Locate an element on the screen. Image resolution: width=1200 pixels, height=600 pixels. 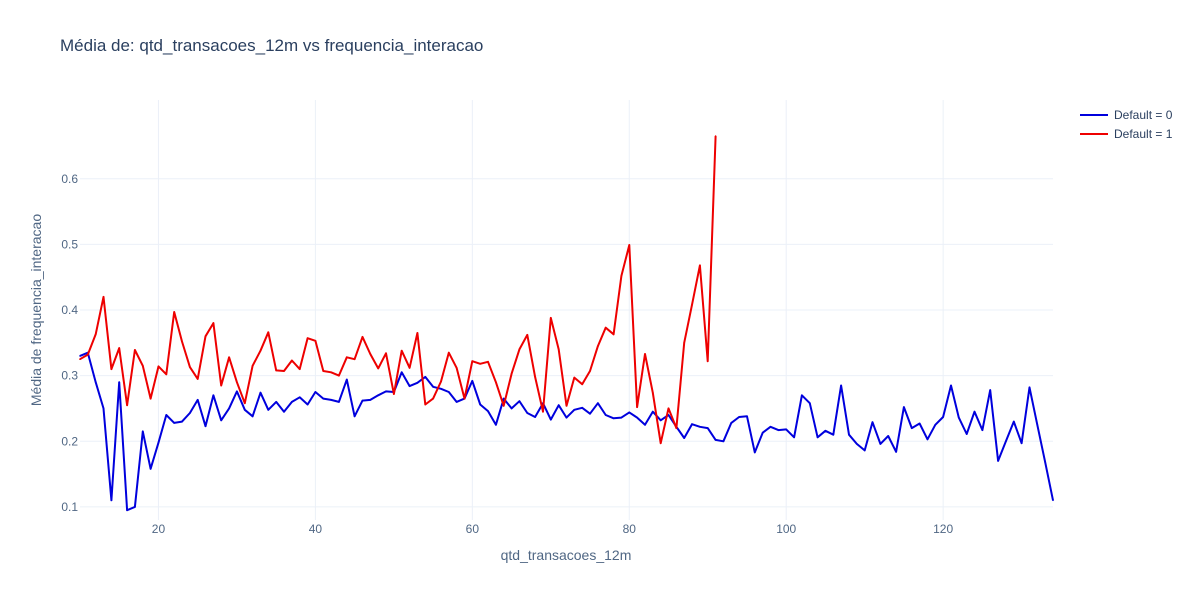
y-tick-label: 0.2 is located at coordinates (69, 441).